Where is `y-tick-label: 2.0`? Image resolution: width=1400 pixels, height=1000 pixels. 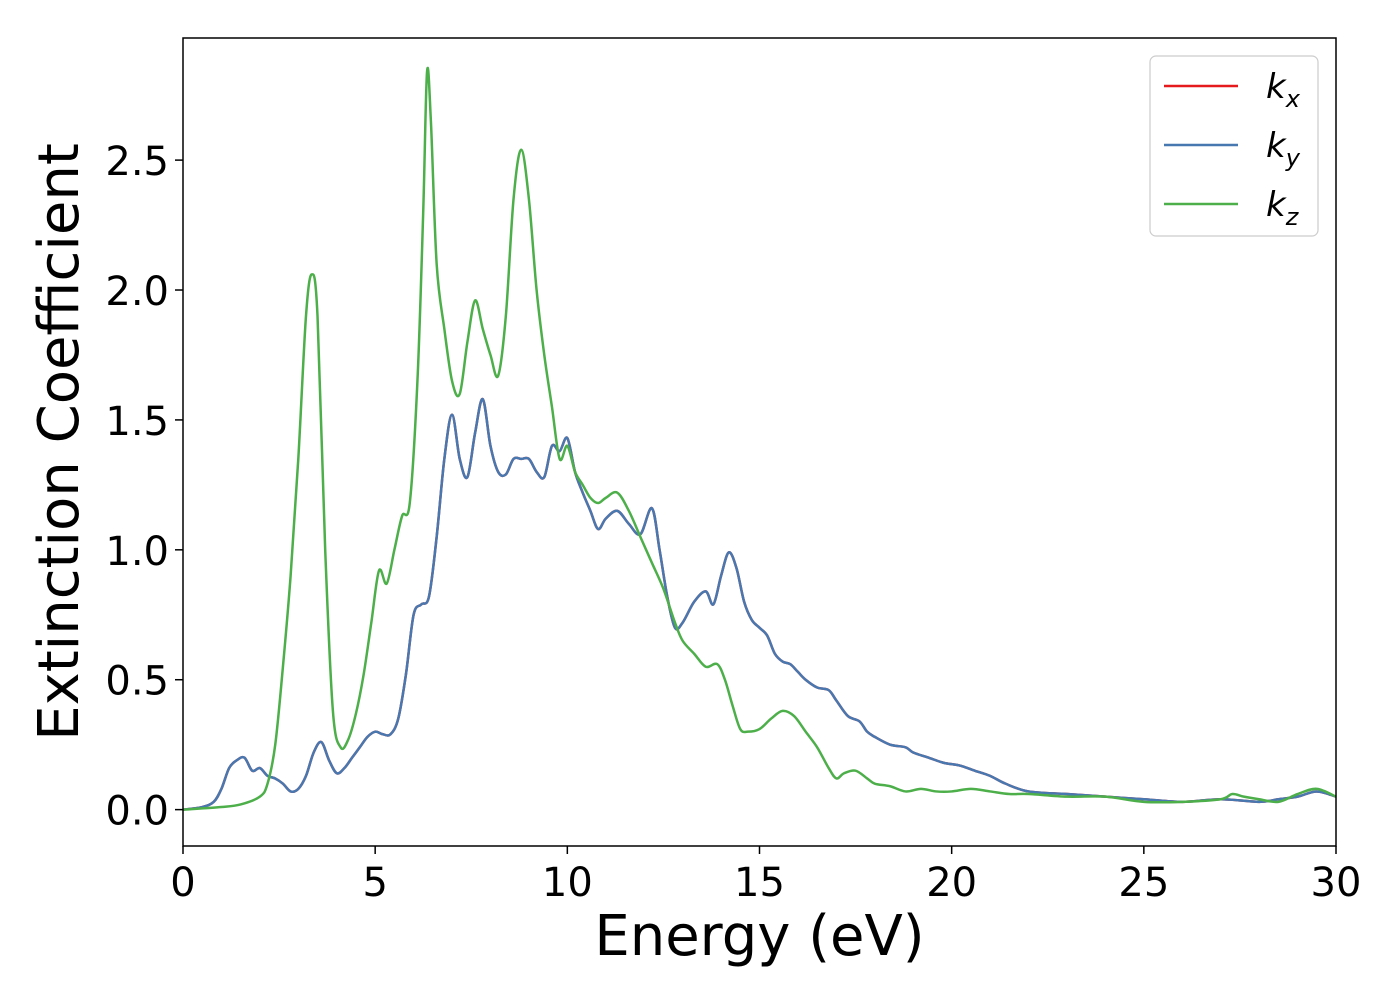
y-tick-label: 2.0 is located at coordinates (137, 292).